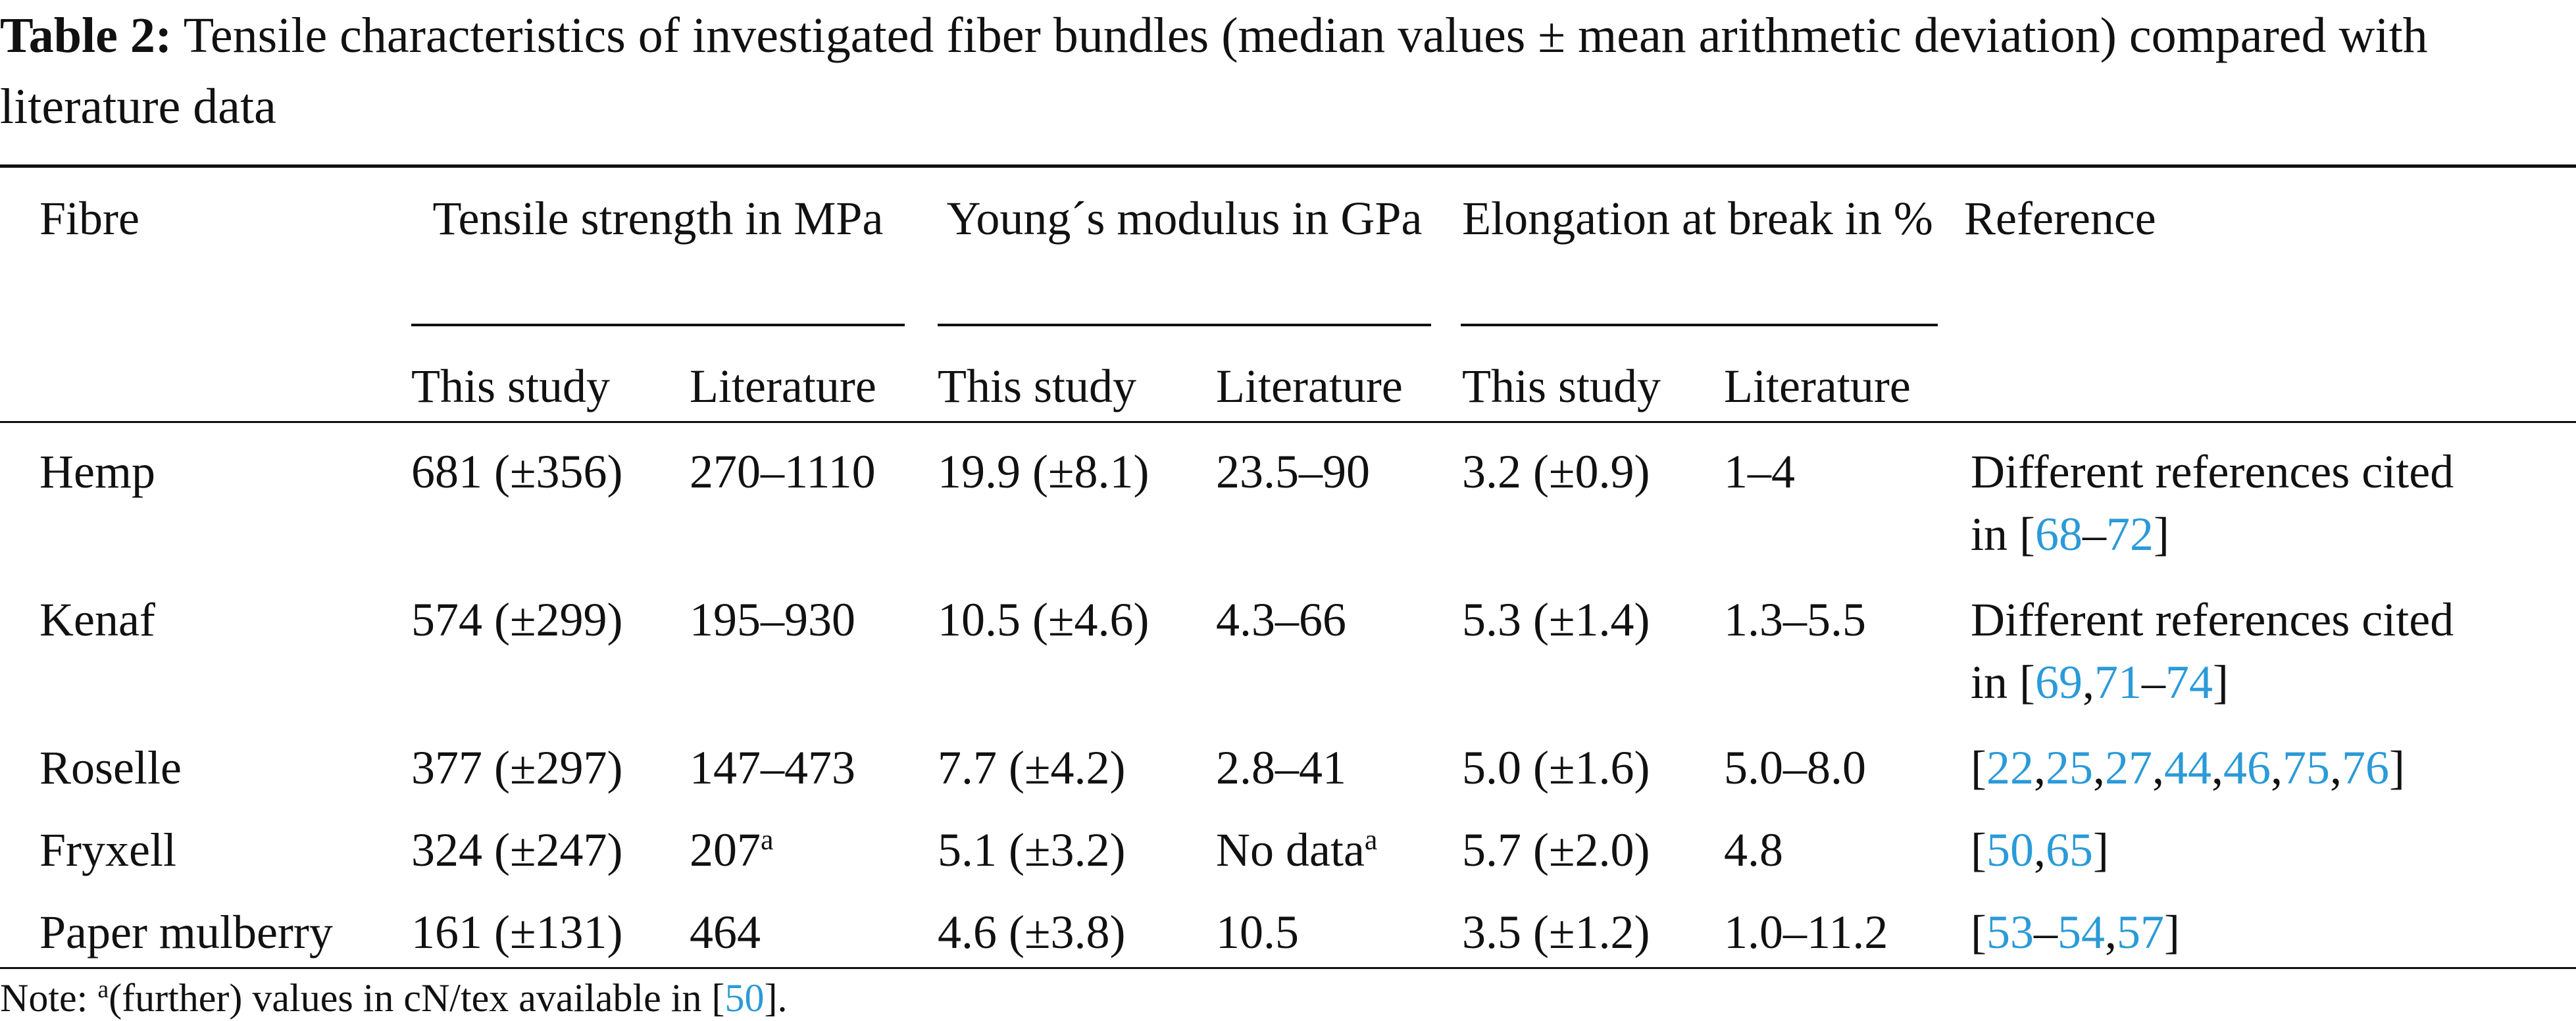 This screenshot has width=2576, height=1021. What do you see at coordinates (2212, 651) in the screenshot?
I see `row-kenaf-ref: Different references cited in [69,71–74]` at bounding box center [2212, 651].